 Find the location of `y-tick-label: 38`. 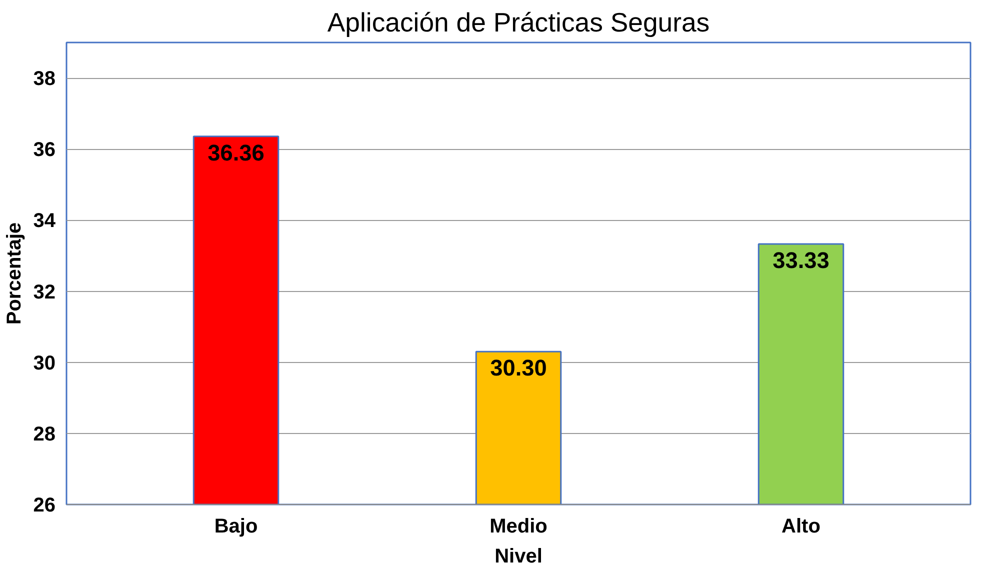

y-tick-label: 38 is located at coordinates (44, 79).